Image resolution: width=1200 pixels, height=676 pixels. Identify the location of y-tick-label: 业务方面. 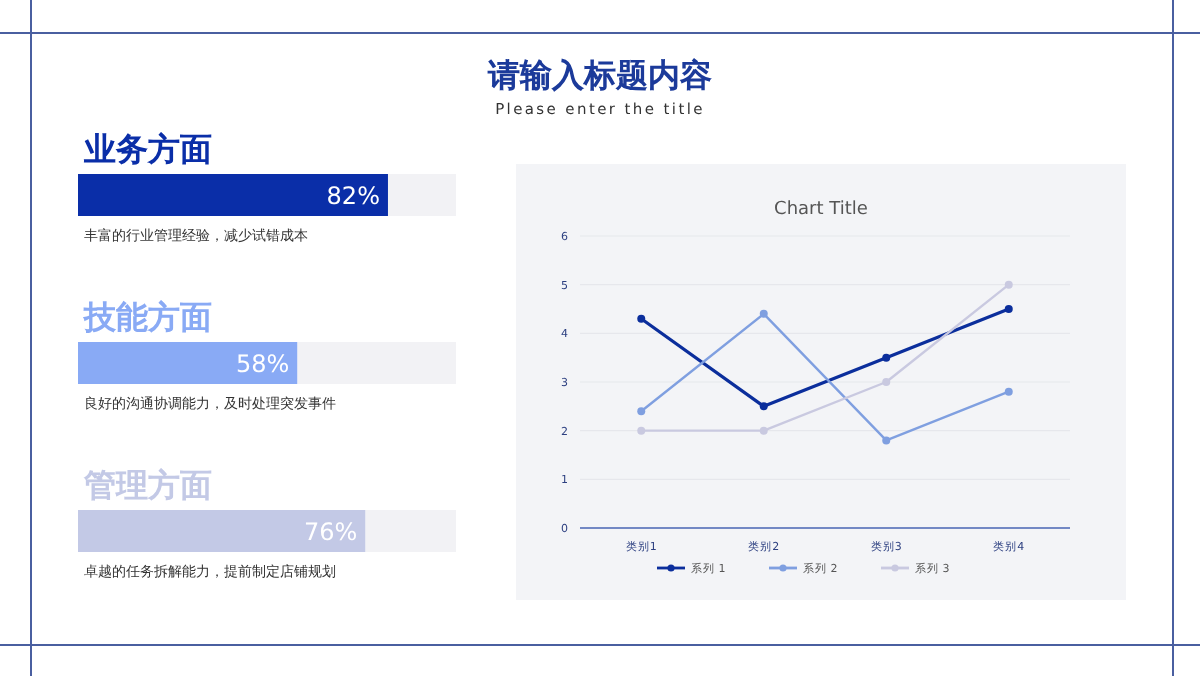
(147, 149).